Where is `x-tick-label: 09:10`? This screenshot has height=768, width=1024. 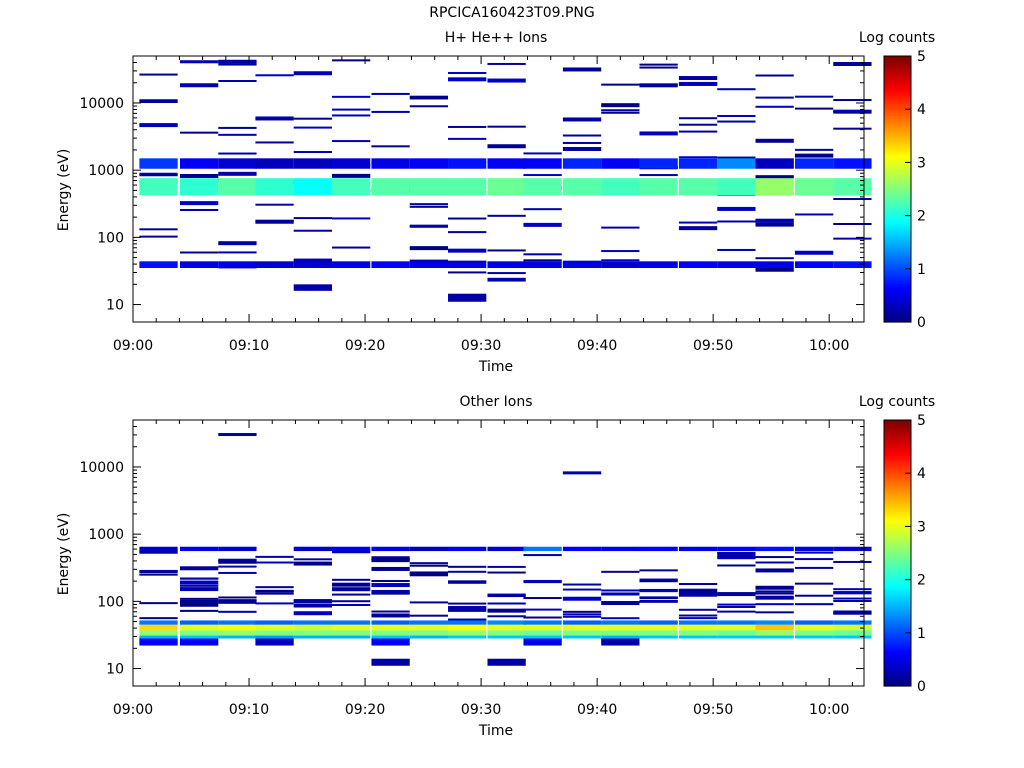 x-tick-label: 09:10 is located at coordinates (249, 346).